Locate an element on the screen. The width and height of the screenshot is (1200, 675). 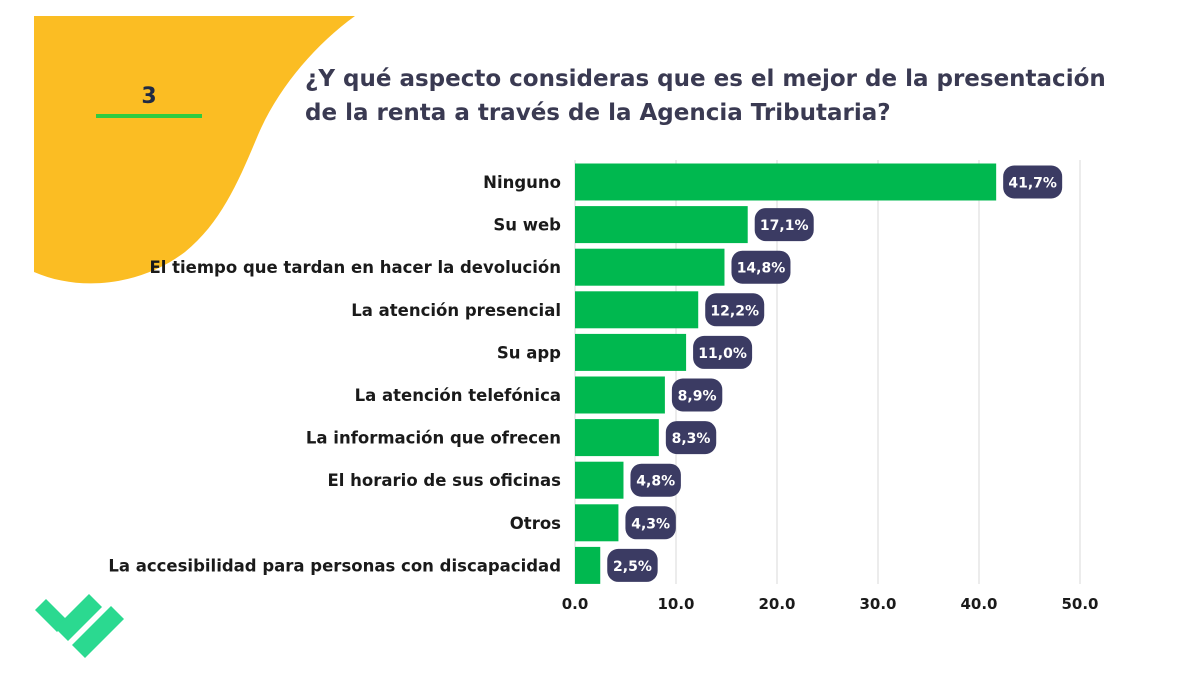
value-label: 8,9% is located at coordinates (697, 397).